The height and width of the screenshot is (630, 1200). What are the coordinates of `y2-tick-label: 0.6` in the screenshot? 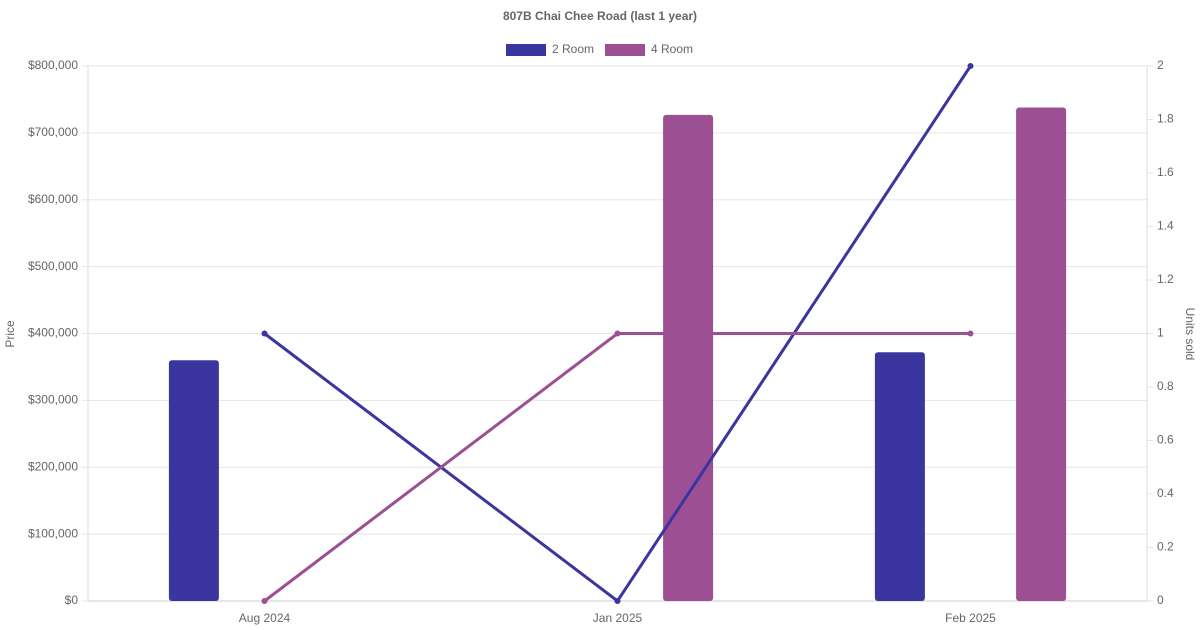 It's located at (1165, 440).